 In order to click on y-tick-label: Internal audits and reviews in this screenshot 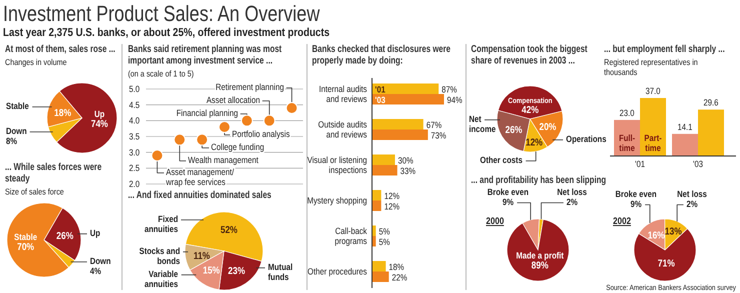, I will do `click(342, 93)`.